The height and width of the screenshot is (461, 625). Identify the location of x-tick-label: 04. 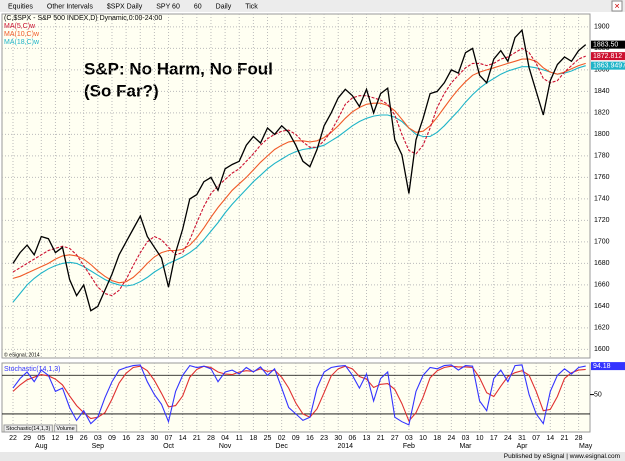
(225, 438).